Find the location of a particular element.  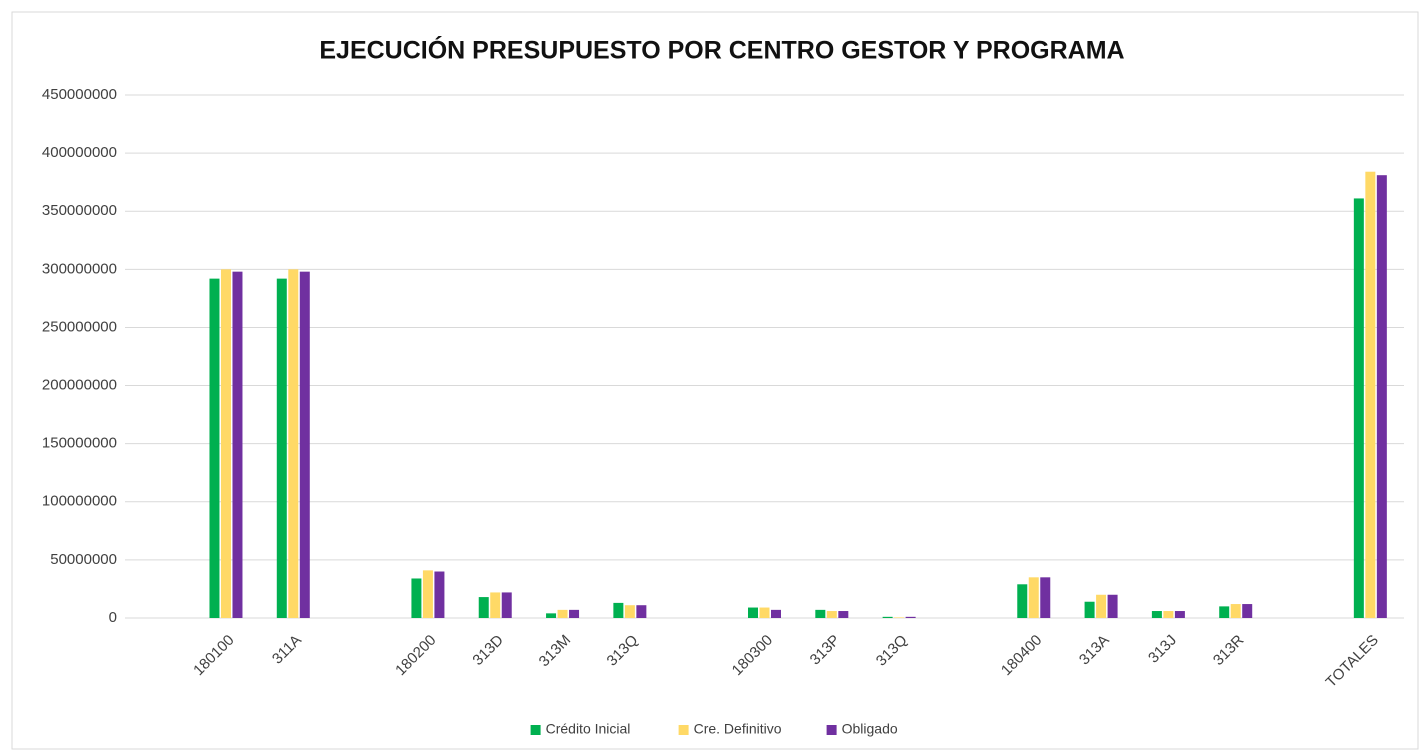

x-tick-label: 180100 is located at coordinates (213, 655).